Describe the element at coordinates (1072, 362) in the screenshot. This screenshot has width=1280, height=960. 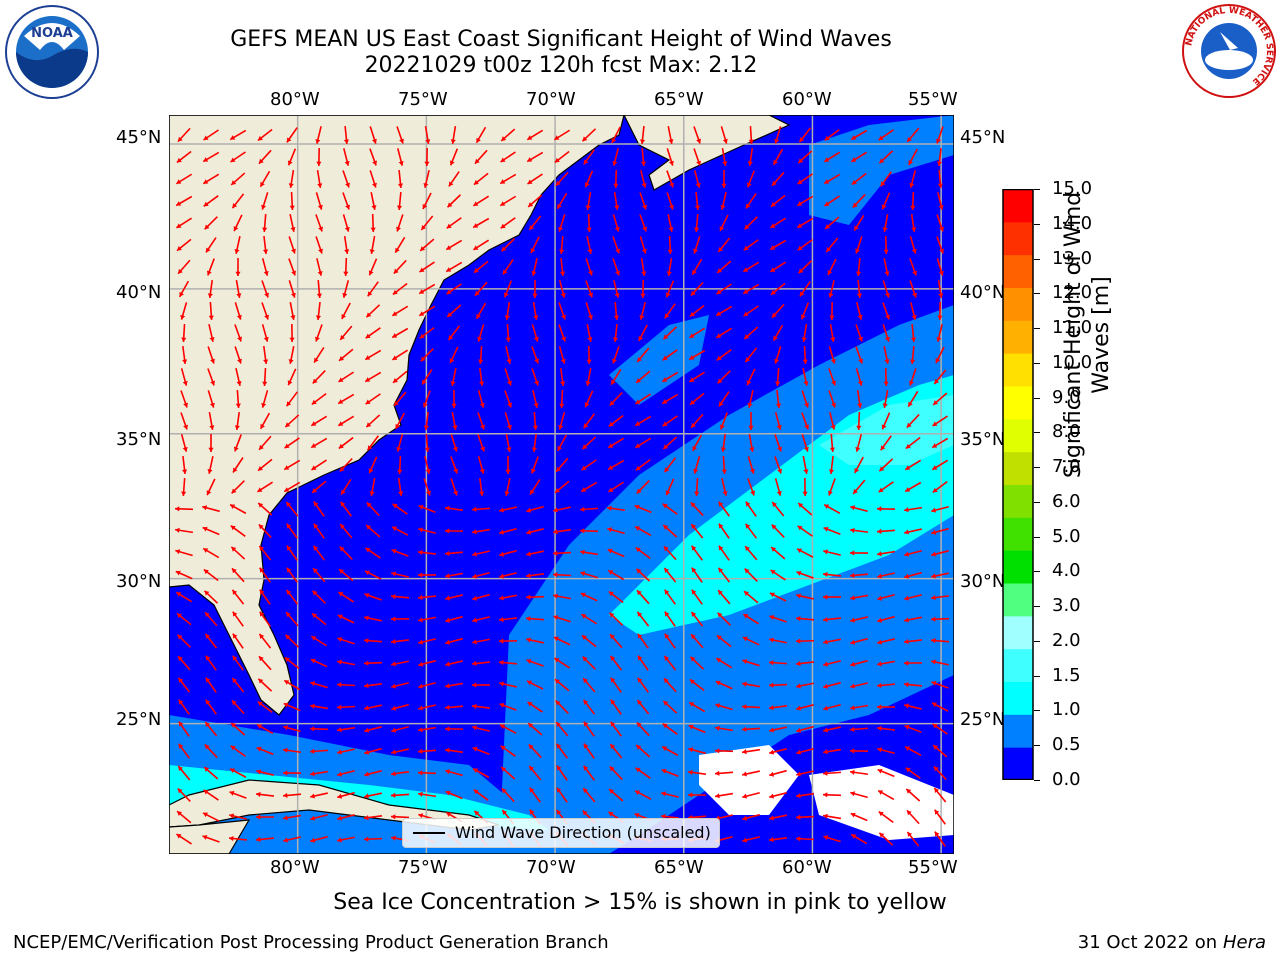
I see `colorbar-tick-label: 10.0` at that location.